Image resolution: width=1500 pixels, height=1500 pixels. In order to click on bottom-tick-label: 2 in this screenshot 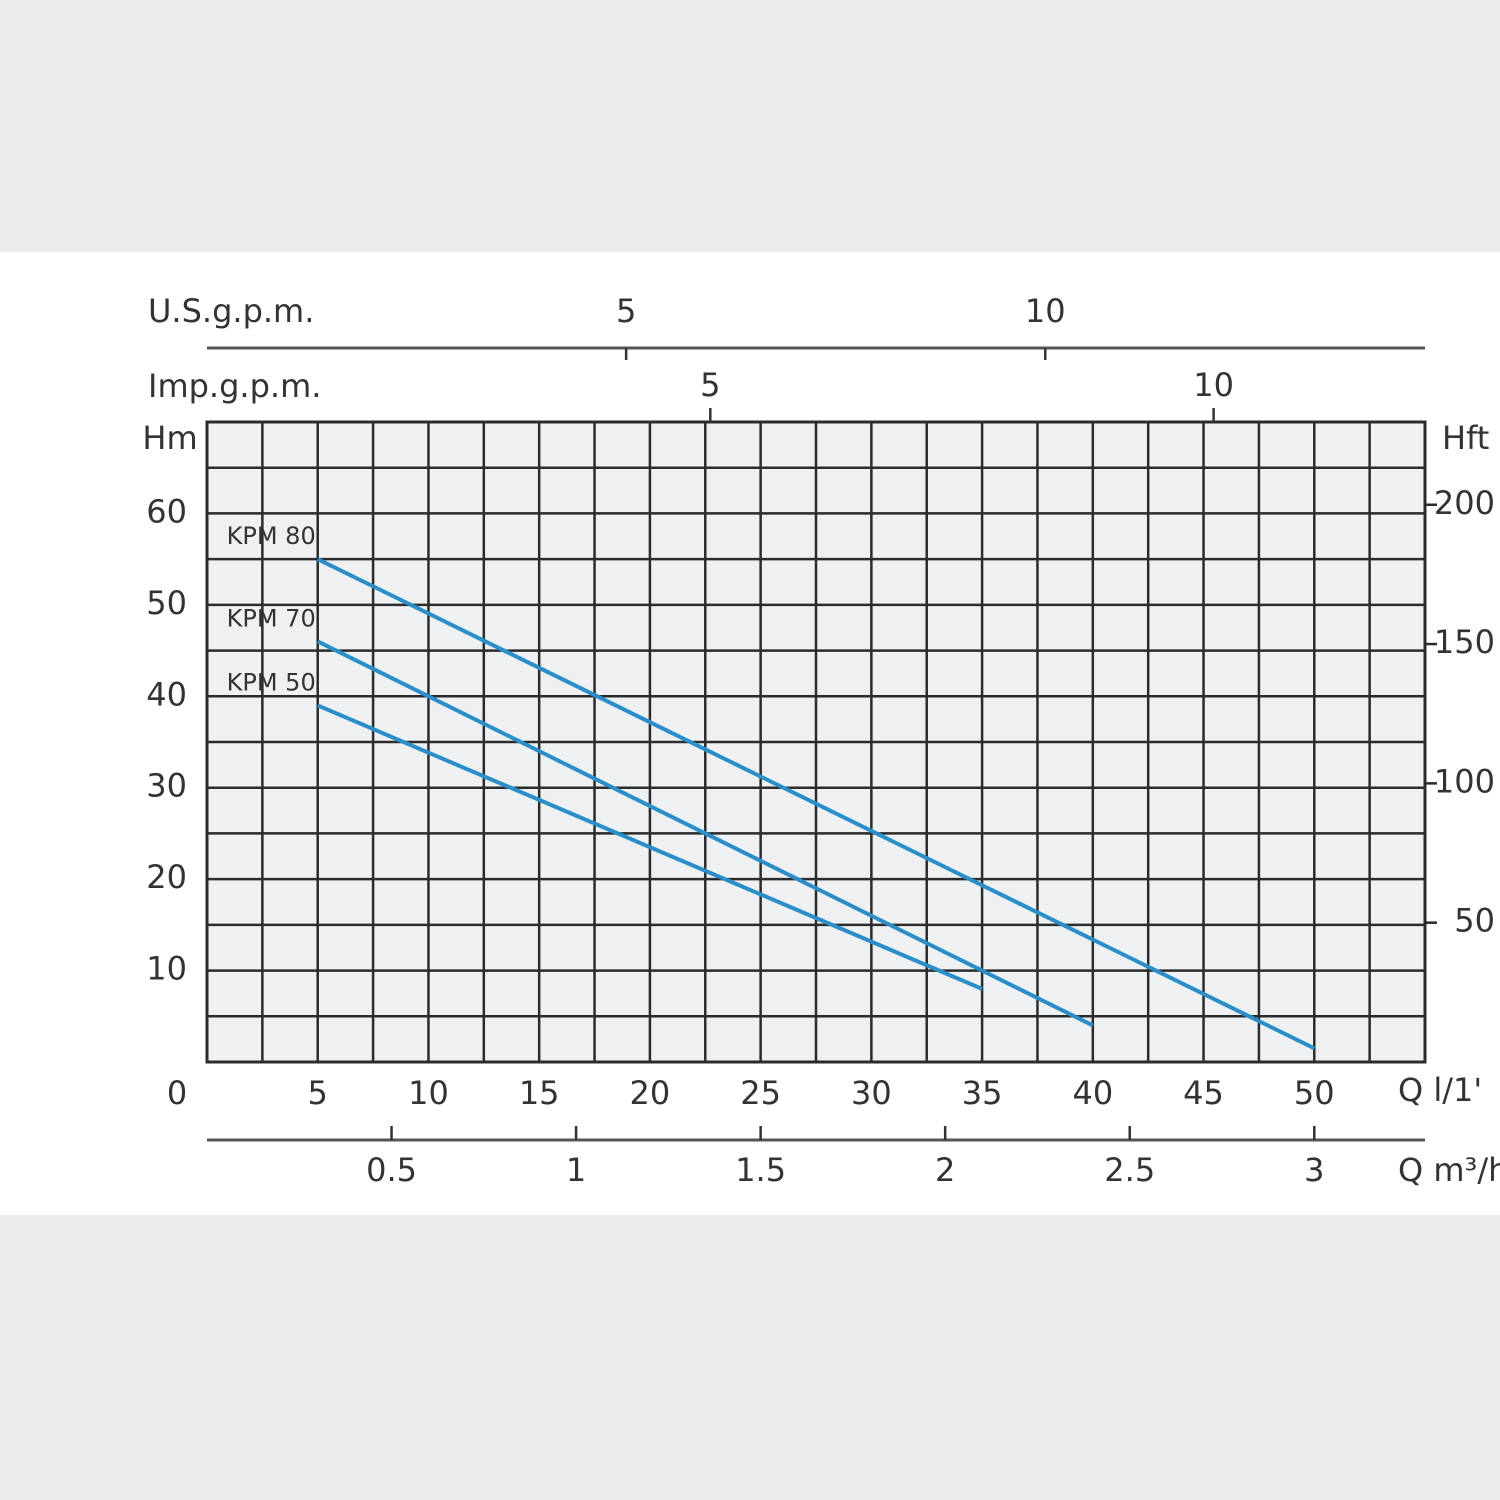, I will do `click(945, 1170)`.